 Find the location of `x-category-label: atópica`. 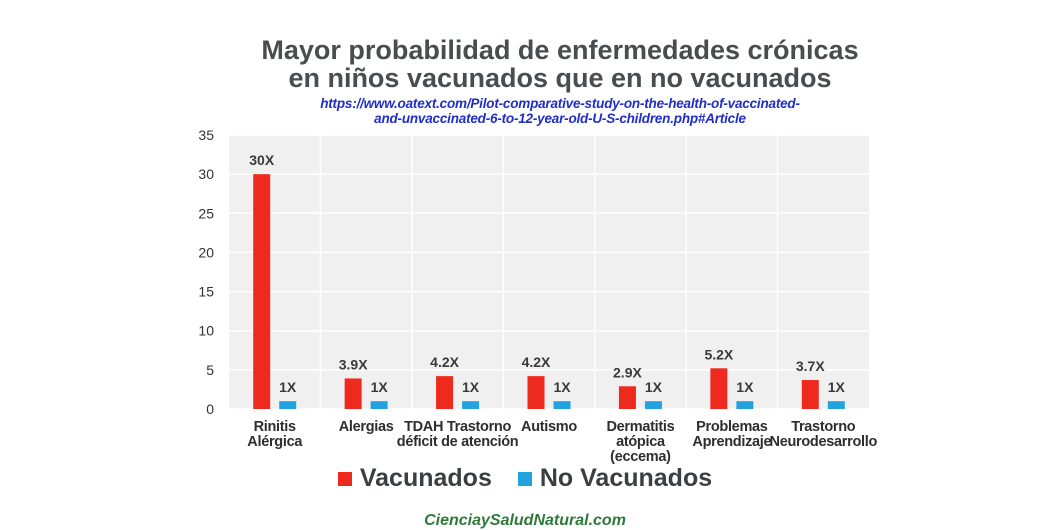

x-category-label: atópica is located at coordinates (641, 442).